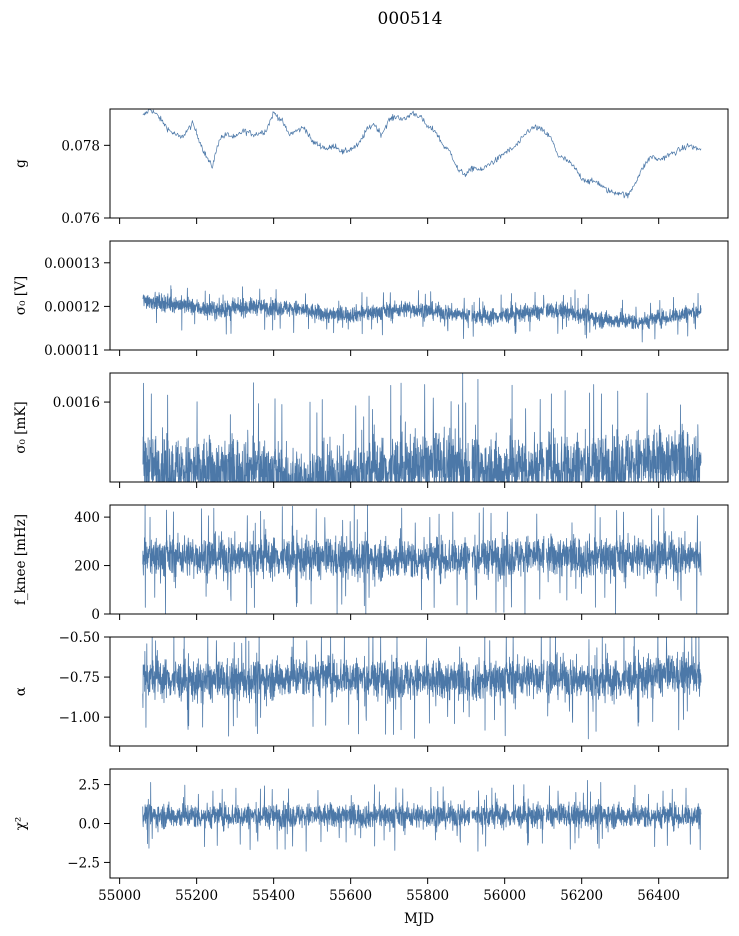 The height and width of the screenshot is (936, 739). I want to click on y-tick-label-sigma0_mK: 0.0016, so click(76, 403).